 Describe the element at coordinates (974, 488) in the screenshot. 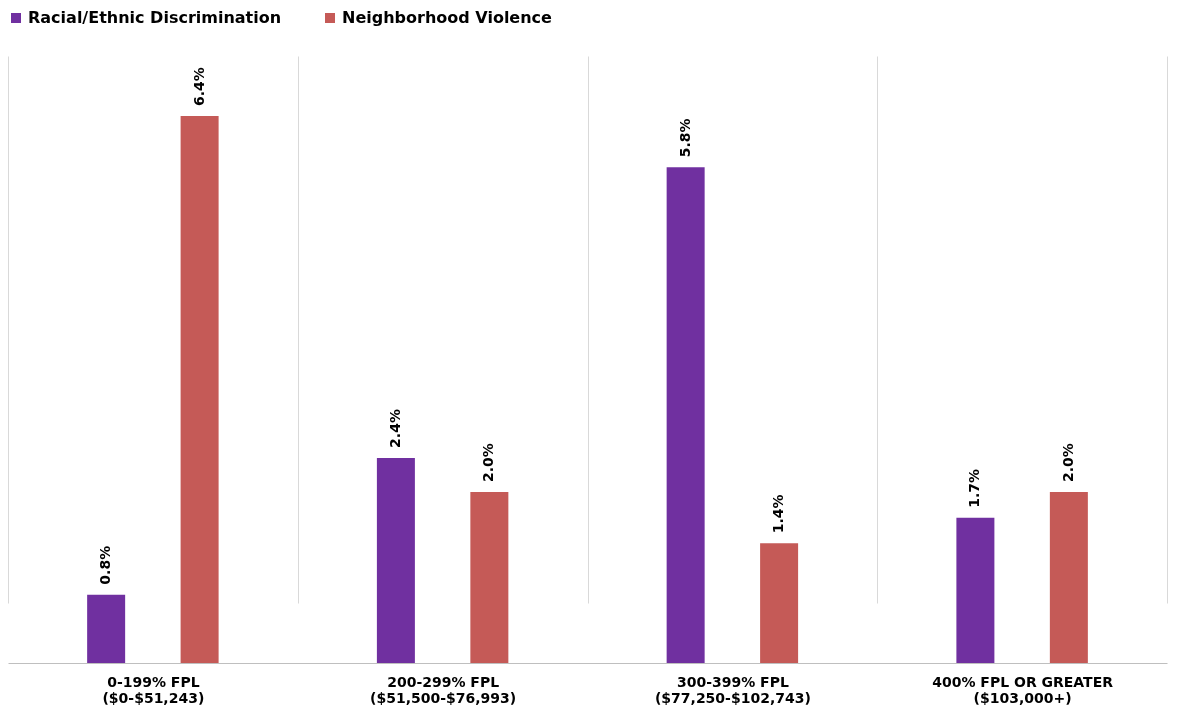

I see `data-label: 1.7%` at that location.